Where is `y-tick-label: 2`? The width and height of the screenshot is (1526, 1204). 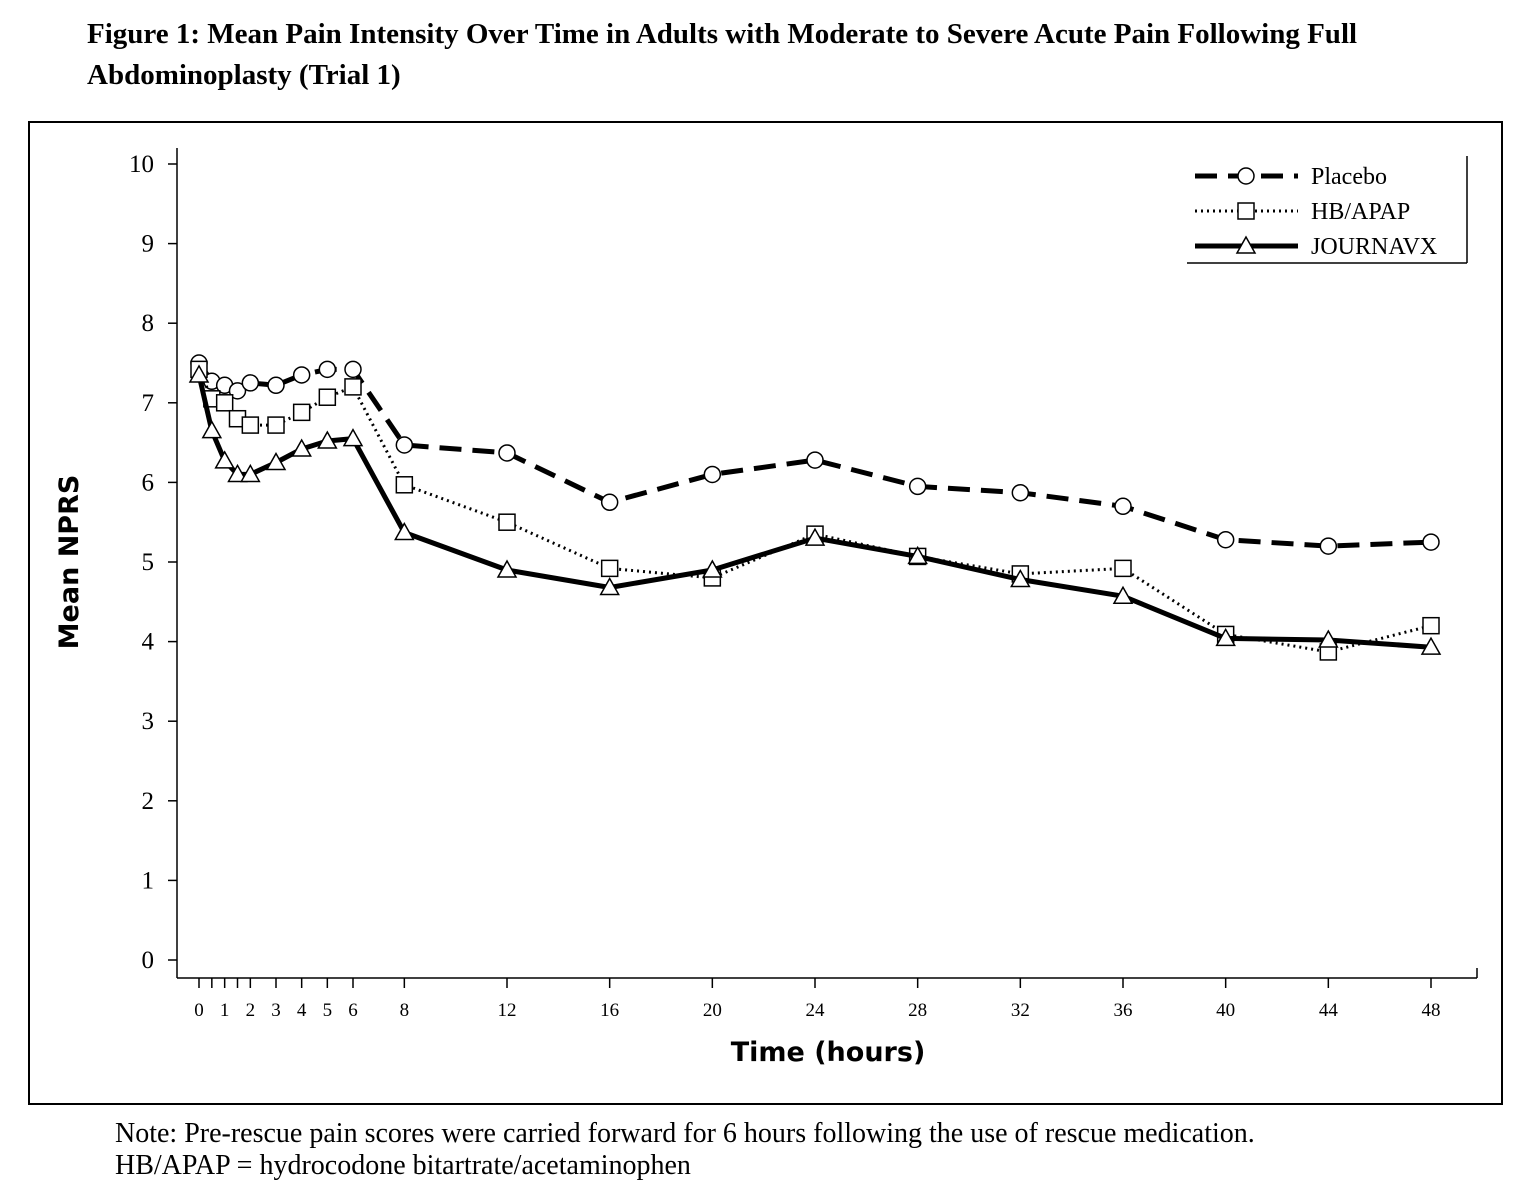 y-tick-label: 2 is located at coordinates (148, 801).